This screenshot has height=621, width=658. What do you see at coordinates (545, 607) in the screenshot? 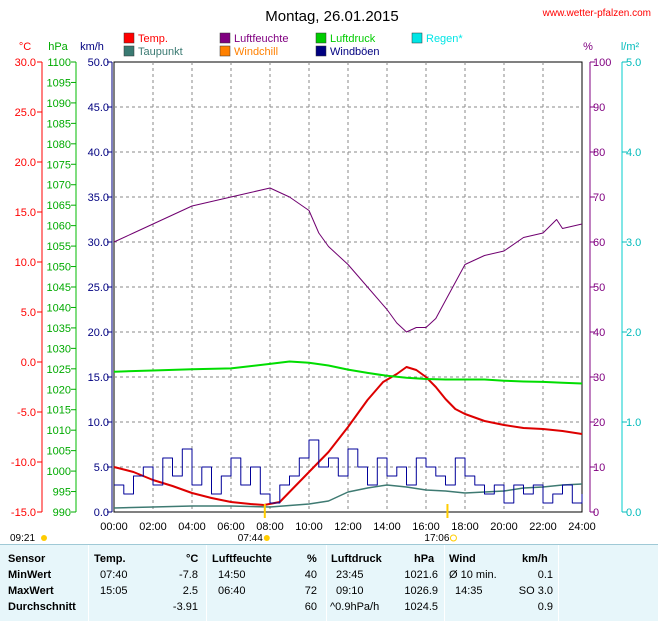
I see `row-avg-wind-value: 0.9` at bounding box center [545, 607].